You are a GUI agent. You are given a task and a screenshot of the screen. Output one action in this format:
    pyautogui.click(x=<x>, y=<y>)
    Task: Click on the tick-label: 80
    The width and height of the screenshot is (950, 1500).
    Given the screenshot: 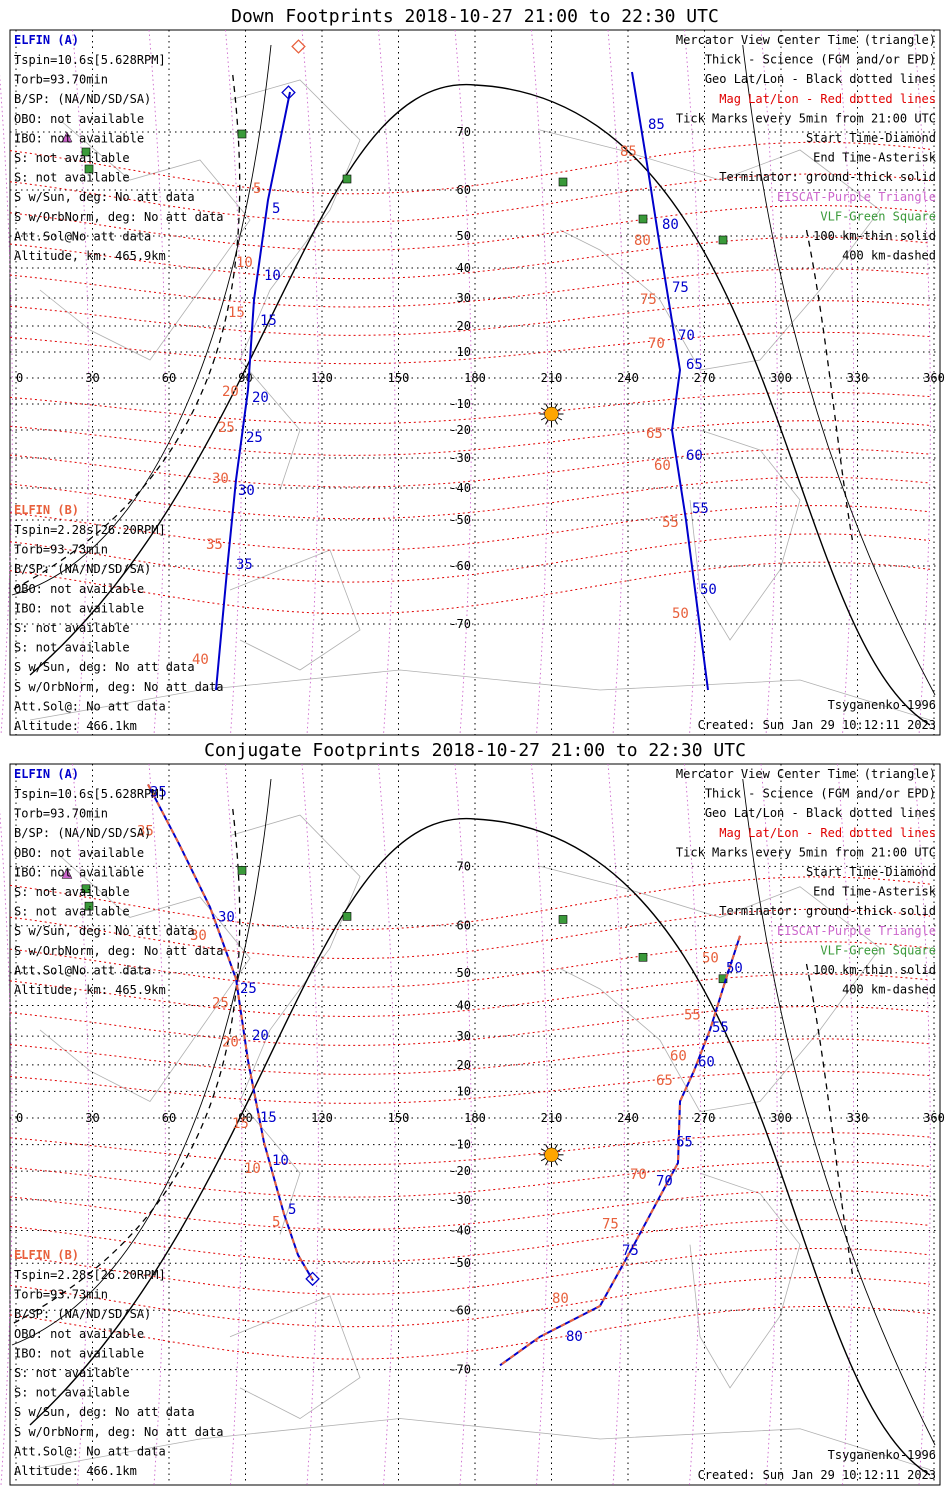 What is the action you would take?
    pyautogui.click(x=560, y=1299)
    